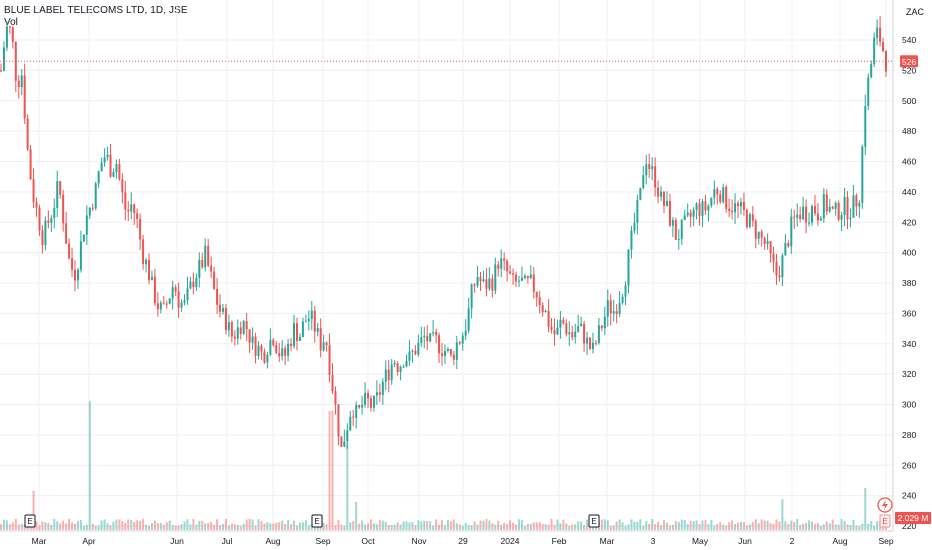 Image resolution: width=932 pixels, height=550 pixels. What do you see at coordinates (368, 541) in the screenshot?
I see `time-tick-label: Oct` at bounding box center [368, 541].